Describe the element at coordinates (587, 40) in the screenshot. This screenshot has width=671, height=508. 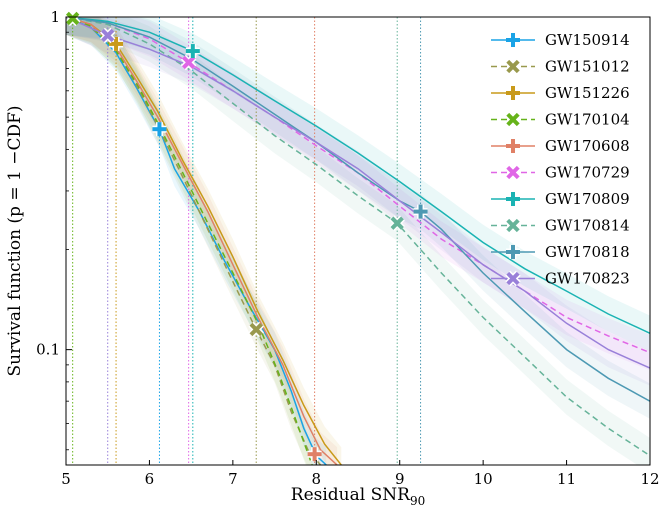
I see `legend-label: GW150914` at that location.